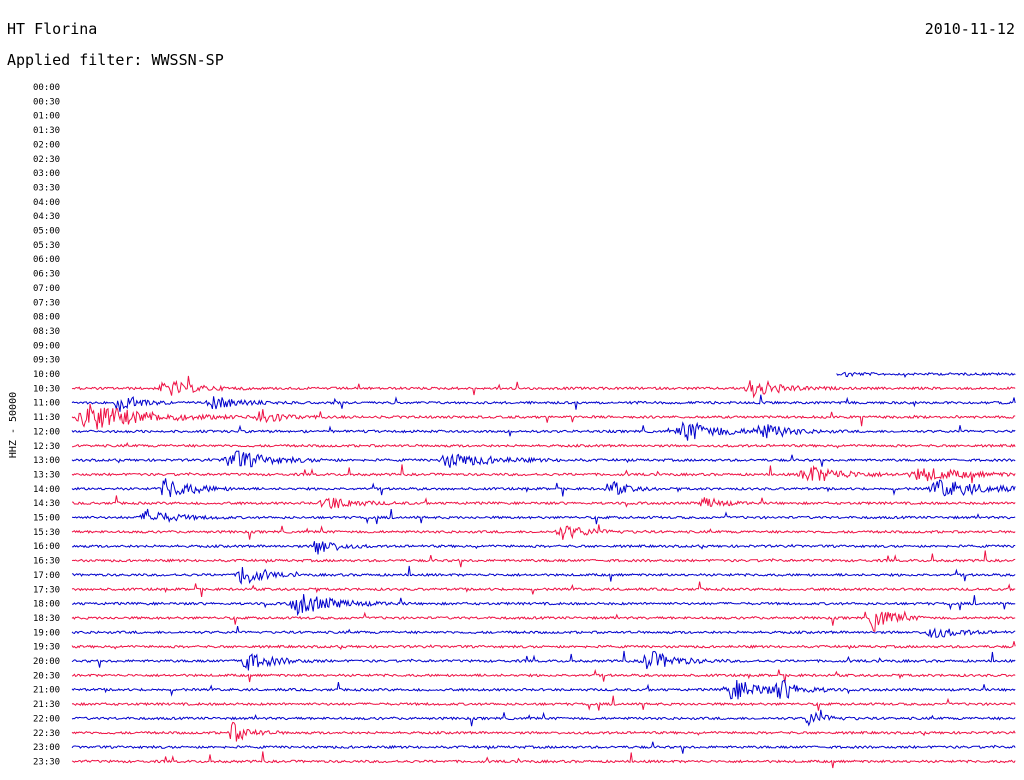 This screenshot has height=780, width=1024. I want to click on tick-label-0430: 04:30, so click(46, 217).